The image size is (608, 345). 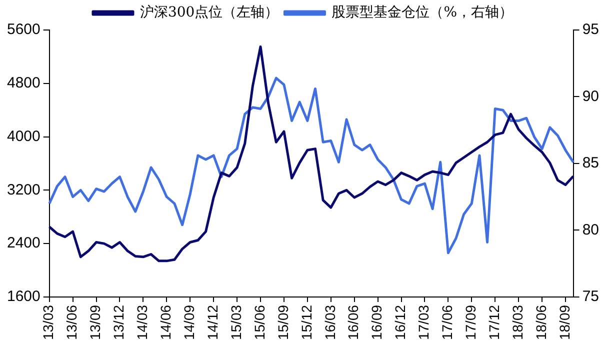 I want to click on x-tick-label: 14/06, so click(x=166, y=322).